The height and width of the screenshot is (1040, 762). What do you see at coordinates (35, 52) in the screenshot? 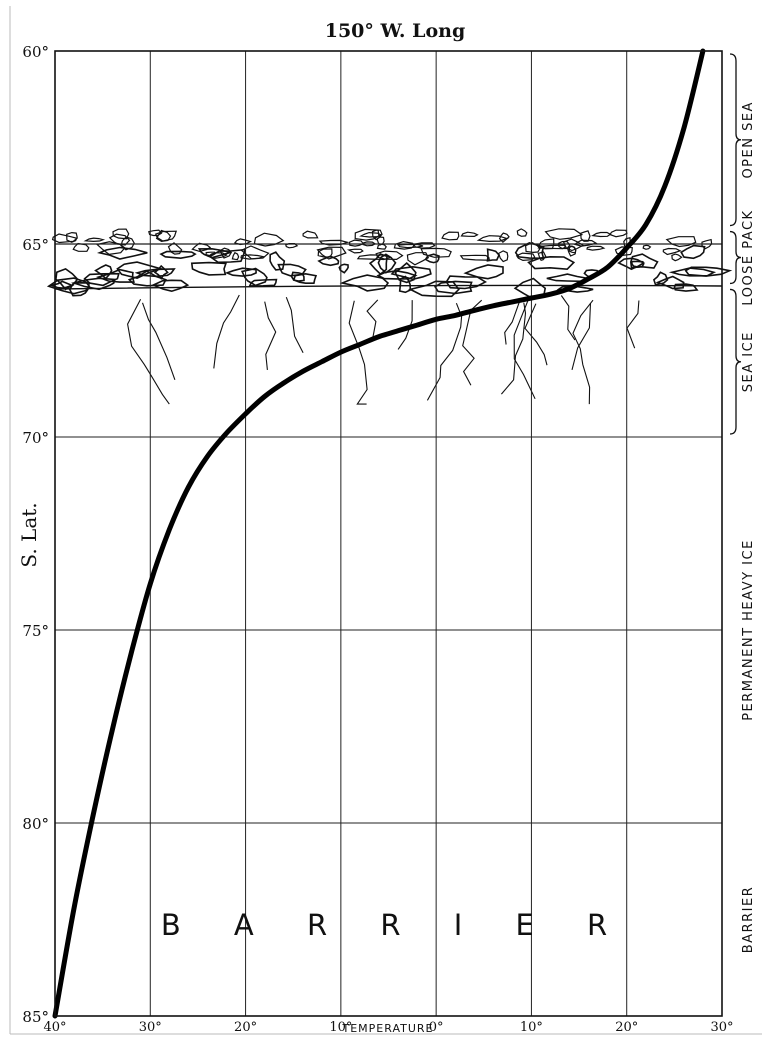
I see `y-tick-label-0: 60°` at bounding box center [35, 52].